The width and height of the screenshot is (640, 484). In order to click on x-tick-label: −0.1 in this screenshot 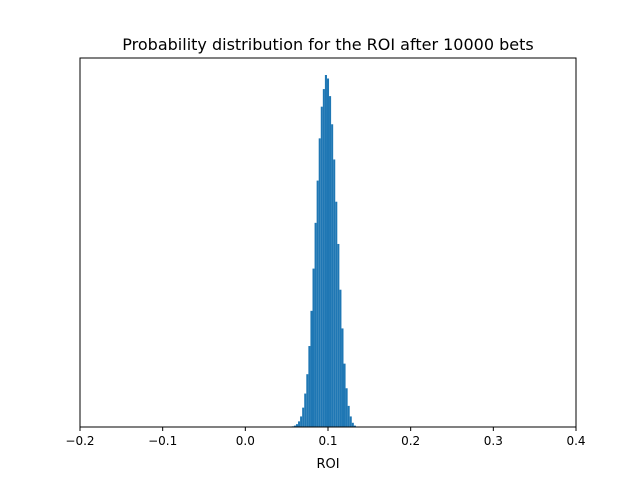, I will do `click(162, 441)`.